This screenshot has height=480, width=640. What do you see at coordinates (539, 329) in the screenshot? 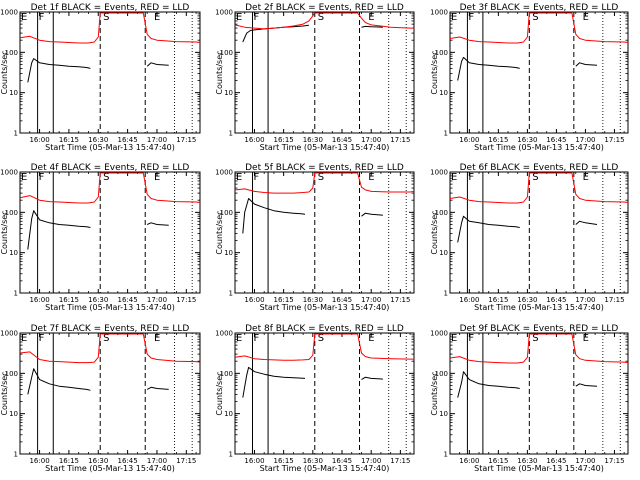
I see `panel-title: Det 9f BLACK = Events, RED = LLD` at bounding box center [539, 329].